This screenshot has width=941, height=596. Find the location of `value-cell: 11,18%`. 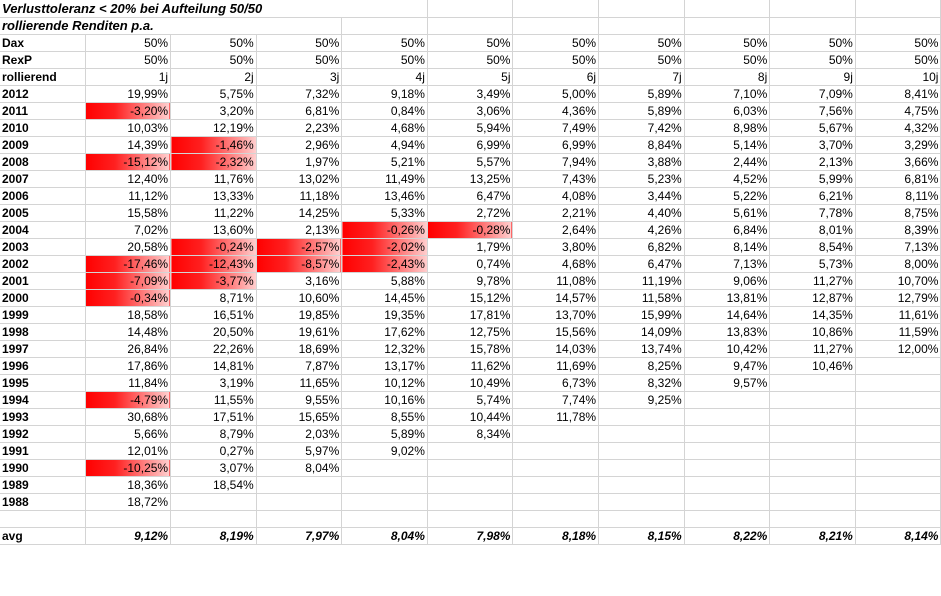

value-cell: 11,18% is located at coordinates (299, 196).